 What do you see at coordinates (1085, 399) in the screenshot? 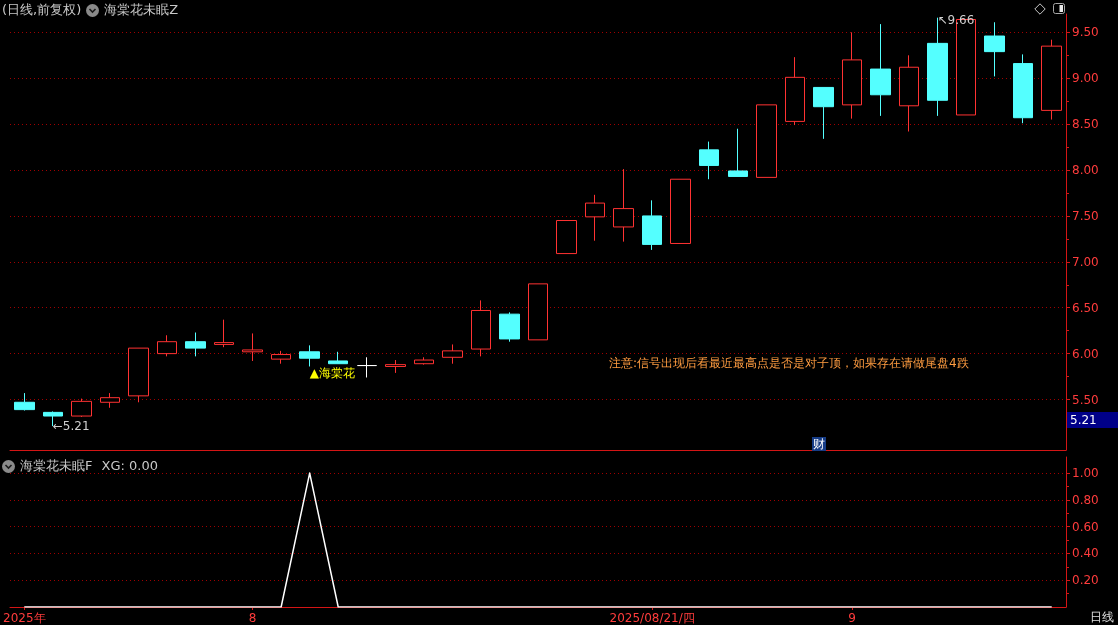
I see `y-tick-label: 5.50` at bounding box center [1085, 399].